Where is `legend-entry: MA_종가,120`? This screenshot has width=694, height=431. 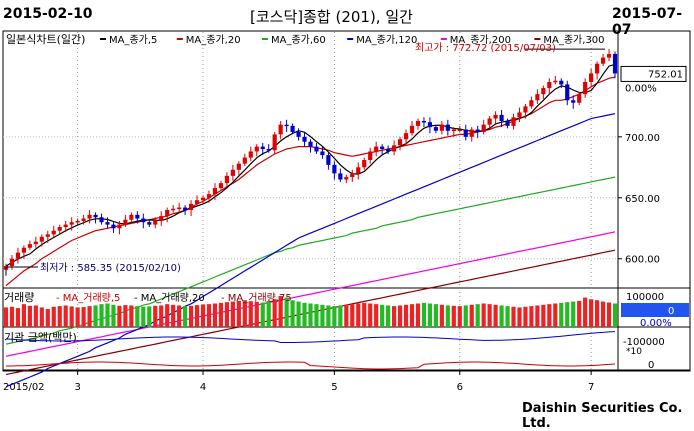
legend-entry: MA_종가,120 is located at coordinates (386, 40).